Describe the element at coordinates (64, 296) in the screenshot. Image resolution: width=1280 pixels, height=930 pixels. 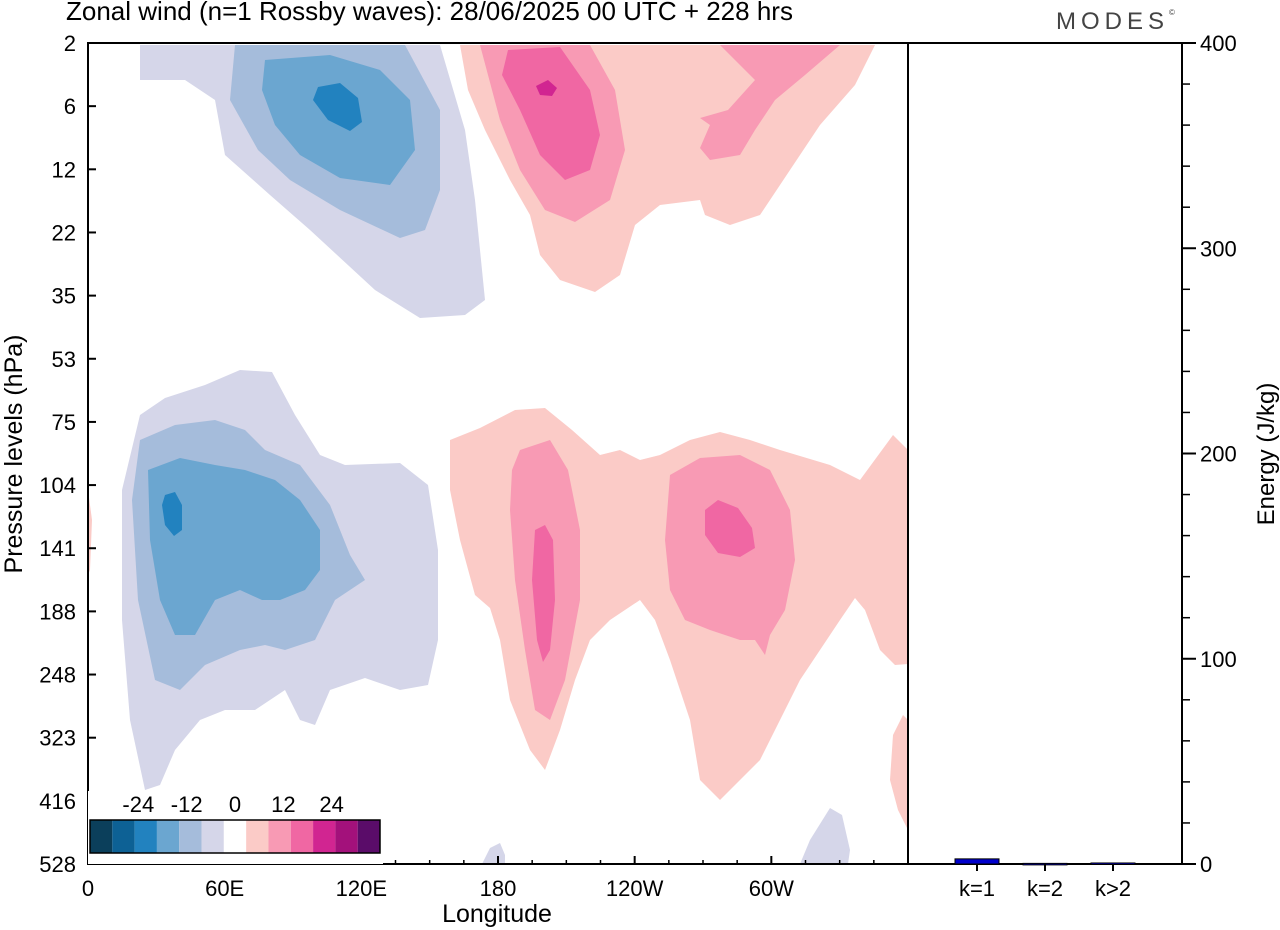
I see `y-tick-label: 35` at that location.